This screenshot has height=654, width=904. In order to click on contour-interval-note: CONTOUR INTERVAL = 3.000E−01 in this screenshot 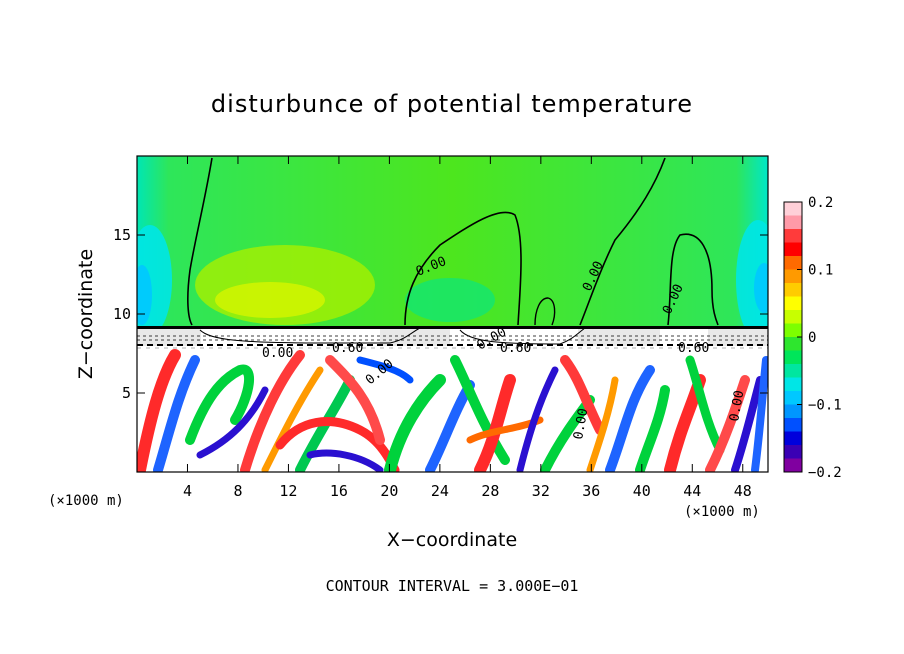, I will do `click(452, 586)`.